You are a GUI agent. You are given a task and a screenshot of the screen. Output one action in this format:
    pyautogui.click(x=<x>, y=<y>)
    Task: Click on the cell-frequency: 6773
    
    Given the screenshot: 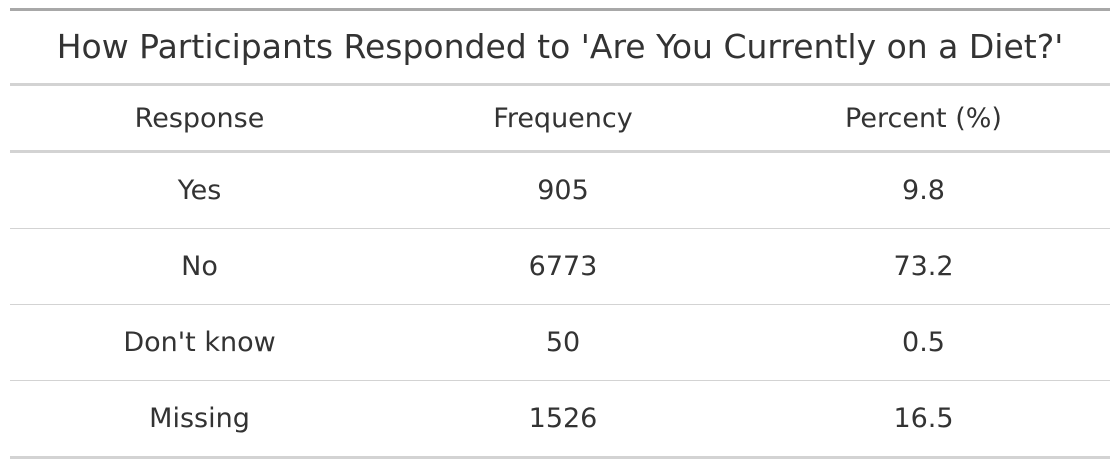 What is the action you would take?
    pyautogui.click(x=563, y=266)
    